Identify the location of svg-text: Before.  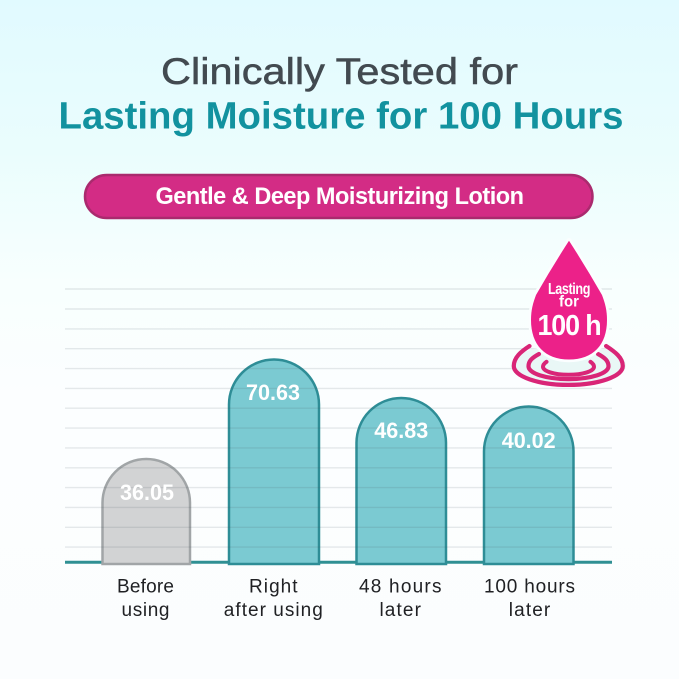
(145, 586).